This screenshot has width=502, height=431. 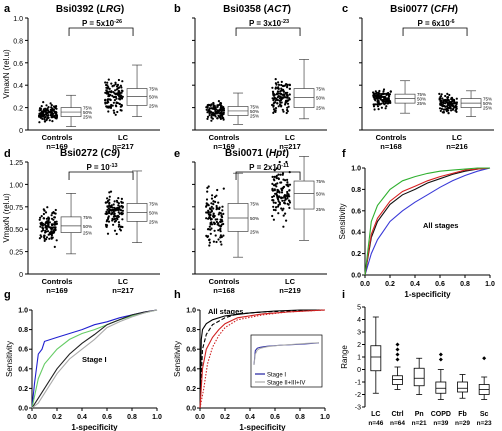 What do you see at coordinates (465, 120) in the screenshot?
I see `group-lc: 75%50%25% LCn=216` at bounding box center [465, 120].